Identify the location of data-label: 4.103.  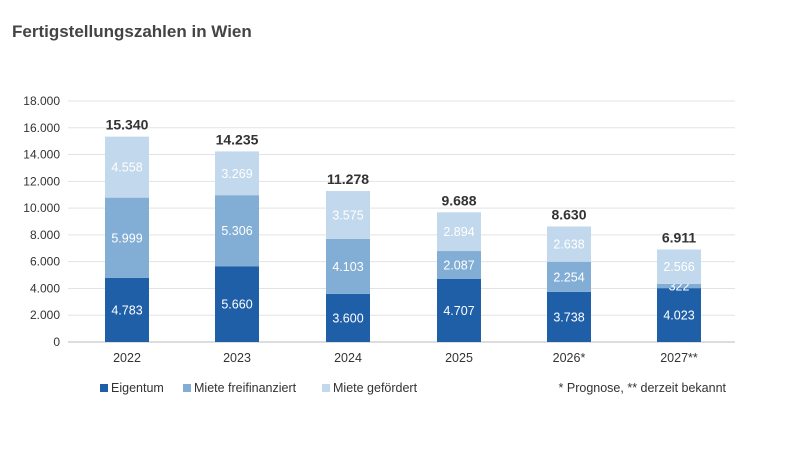
(347, 267).